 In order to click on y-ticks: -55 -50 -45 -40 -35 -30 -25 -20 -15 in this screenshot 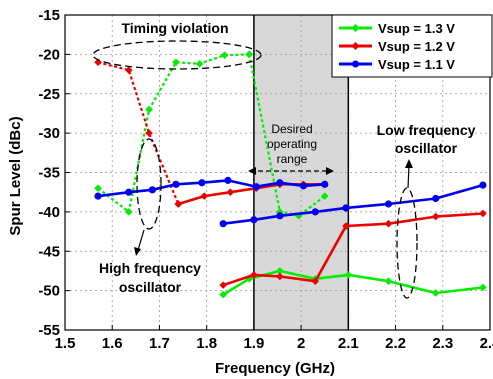, I will do `click(54, 173)`.